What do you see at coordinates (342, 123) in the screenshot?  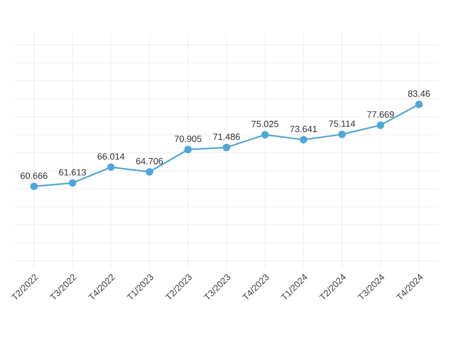 I see `data-label: 75.114` at bounding box center [342, 123].